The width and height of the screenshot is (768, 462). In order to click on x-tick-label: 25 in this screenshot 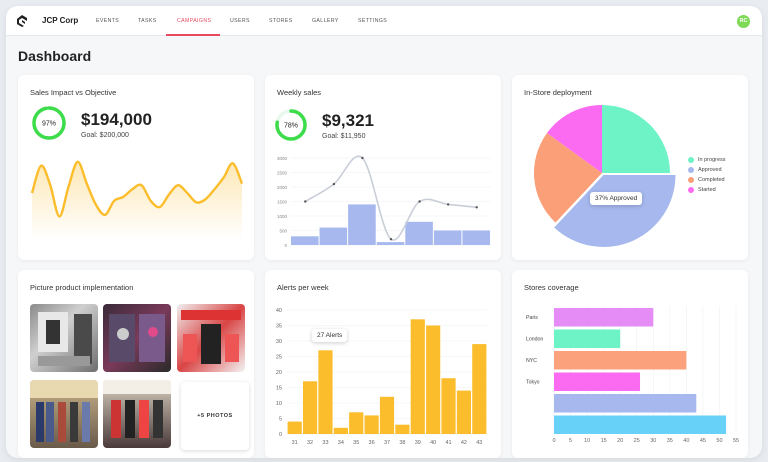, I will do `click(637, 441)`.